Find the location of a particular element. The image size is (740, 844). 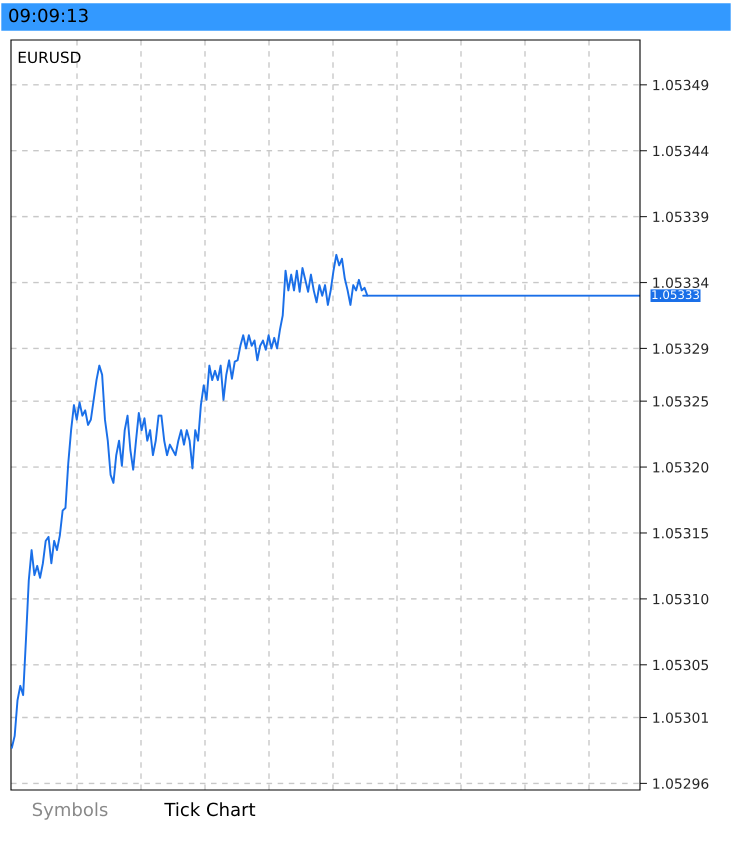

y-tick-label: 1.05320 is located at coordinates (680, 467).